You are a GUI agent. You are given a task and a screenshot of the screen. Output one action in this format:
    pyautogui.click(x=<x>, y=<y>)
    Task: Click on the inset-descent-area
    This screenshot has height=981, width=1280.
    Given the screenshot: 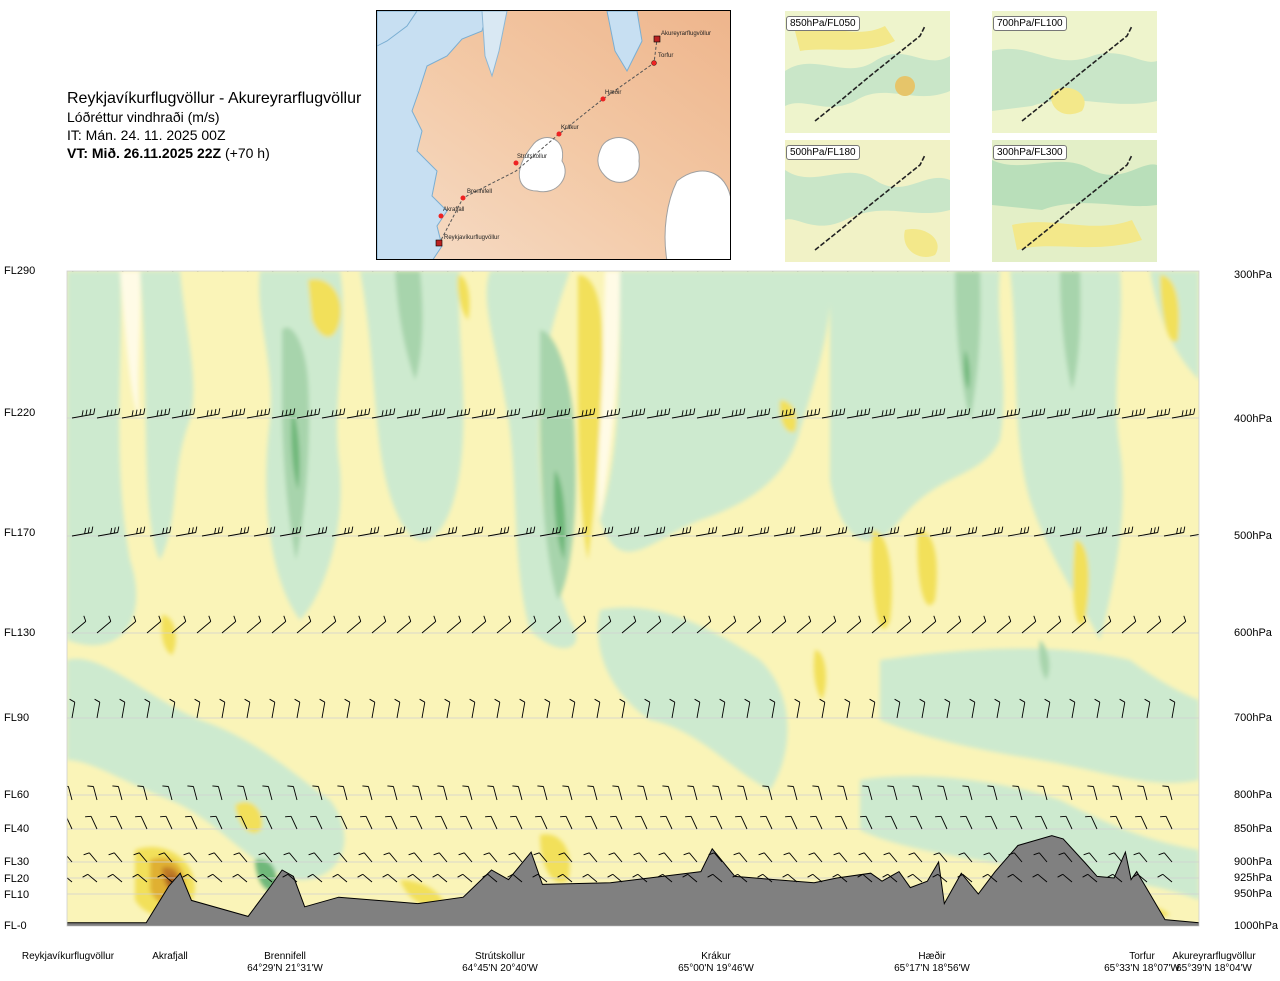 What is the action you would take?
    pyautogui.click(x=921, y=243)
    